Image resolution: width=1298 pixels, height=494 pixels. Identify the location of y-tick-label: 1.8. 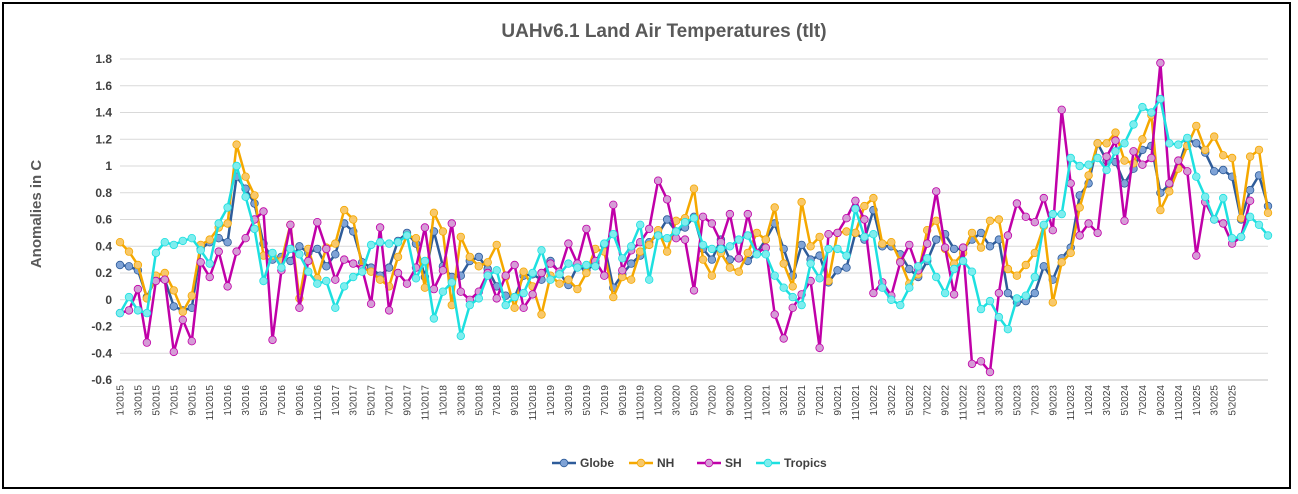
(103, 59).